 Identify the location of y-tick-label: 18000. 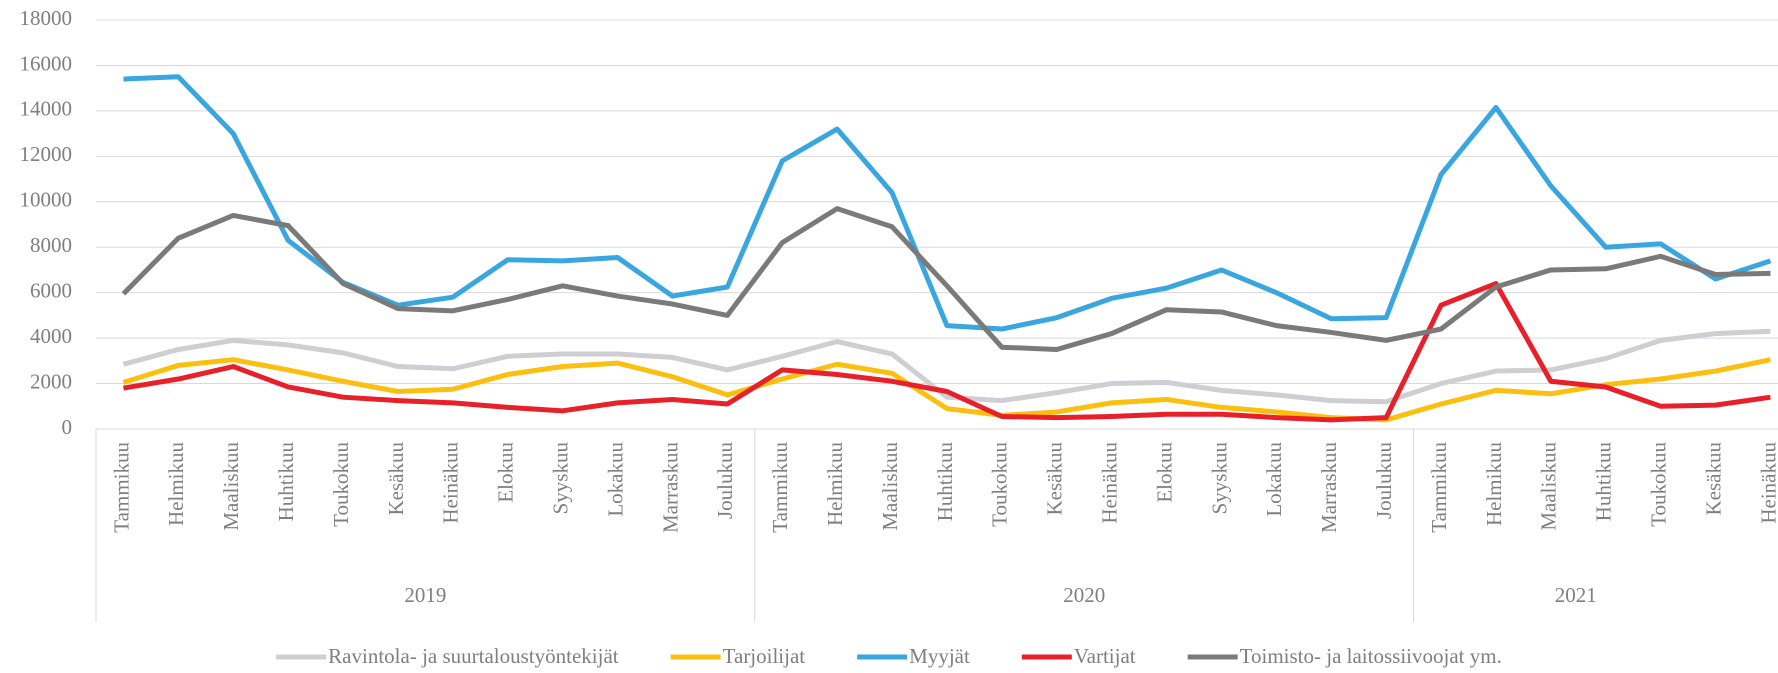
(46, 18).